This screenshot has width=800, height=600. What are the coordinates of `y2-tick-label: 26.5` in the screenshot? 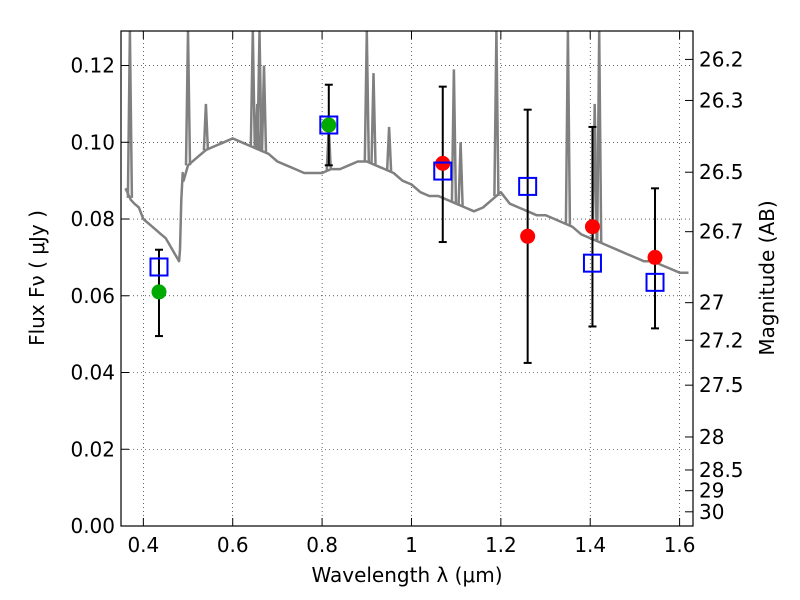 It's located at (721, 172).